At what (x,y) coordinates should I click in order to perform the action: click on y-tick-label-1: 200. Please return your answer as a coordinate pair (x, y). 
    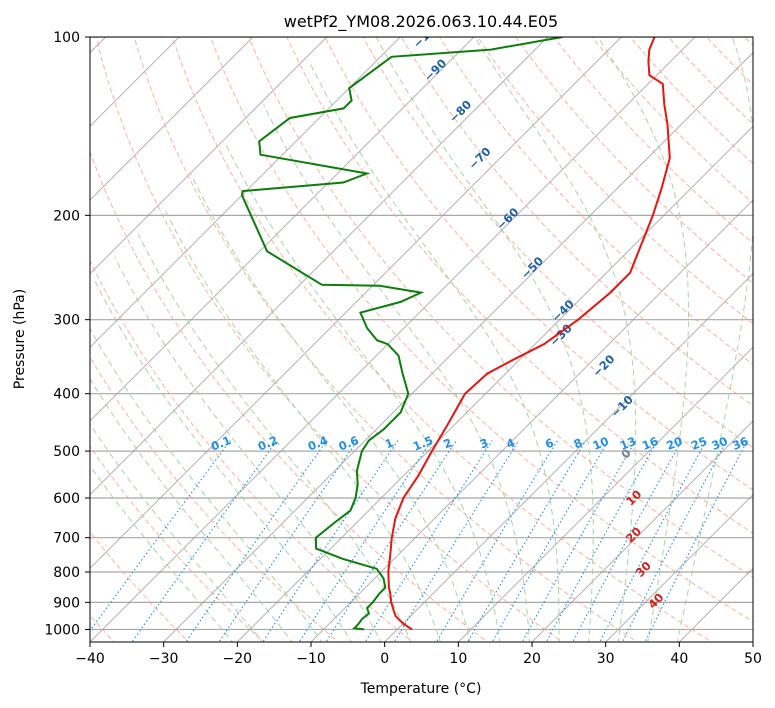
    Looking at the image, I should click on (66, 216).